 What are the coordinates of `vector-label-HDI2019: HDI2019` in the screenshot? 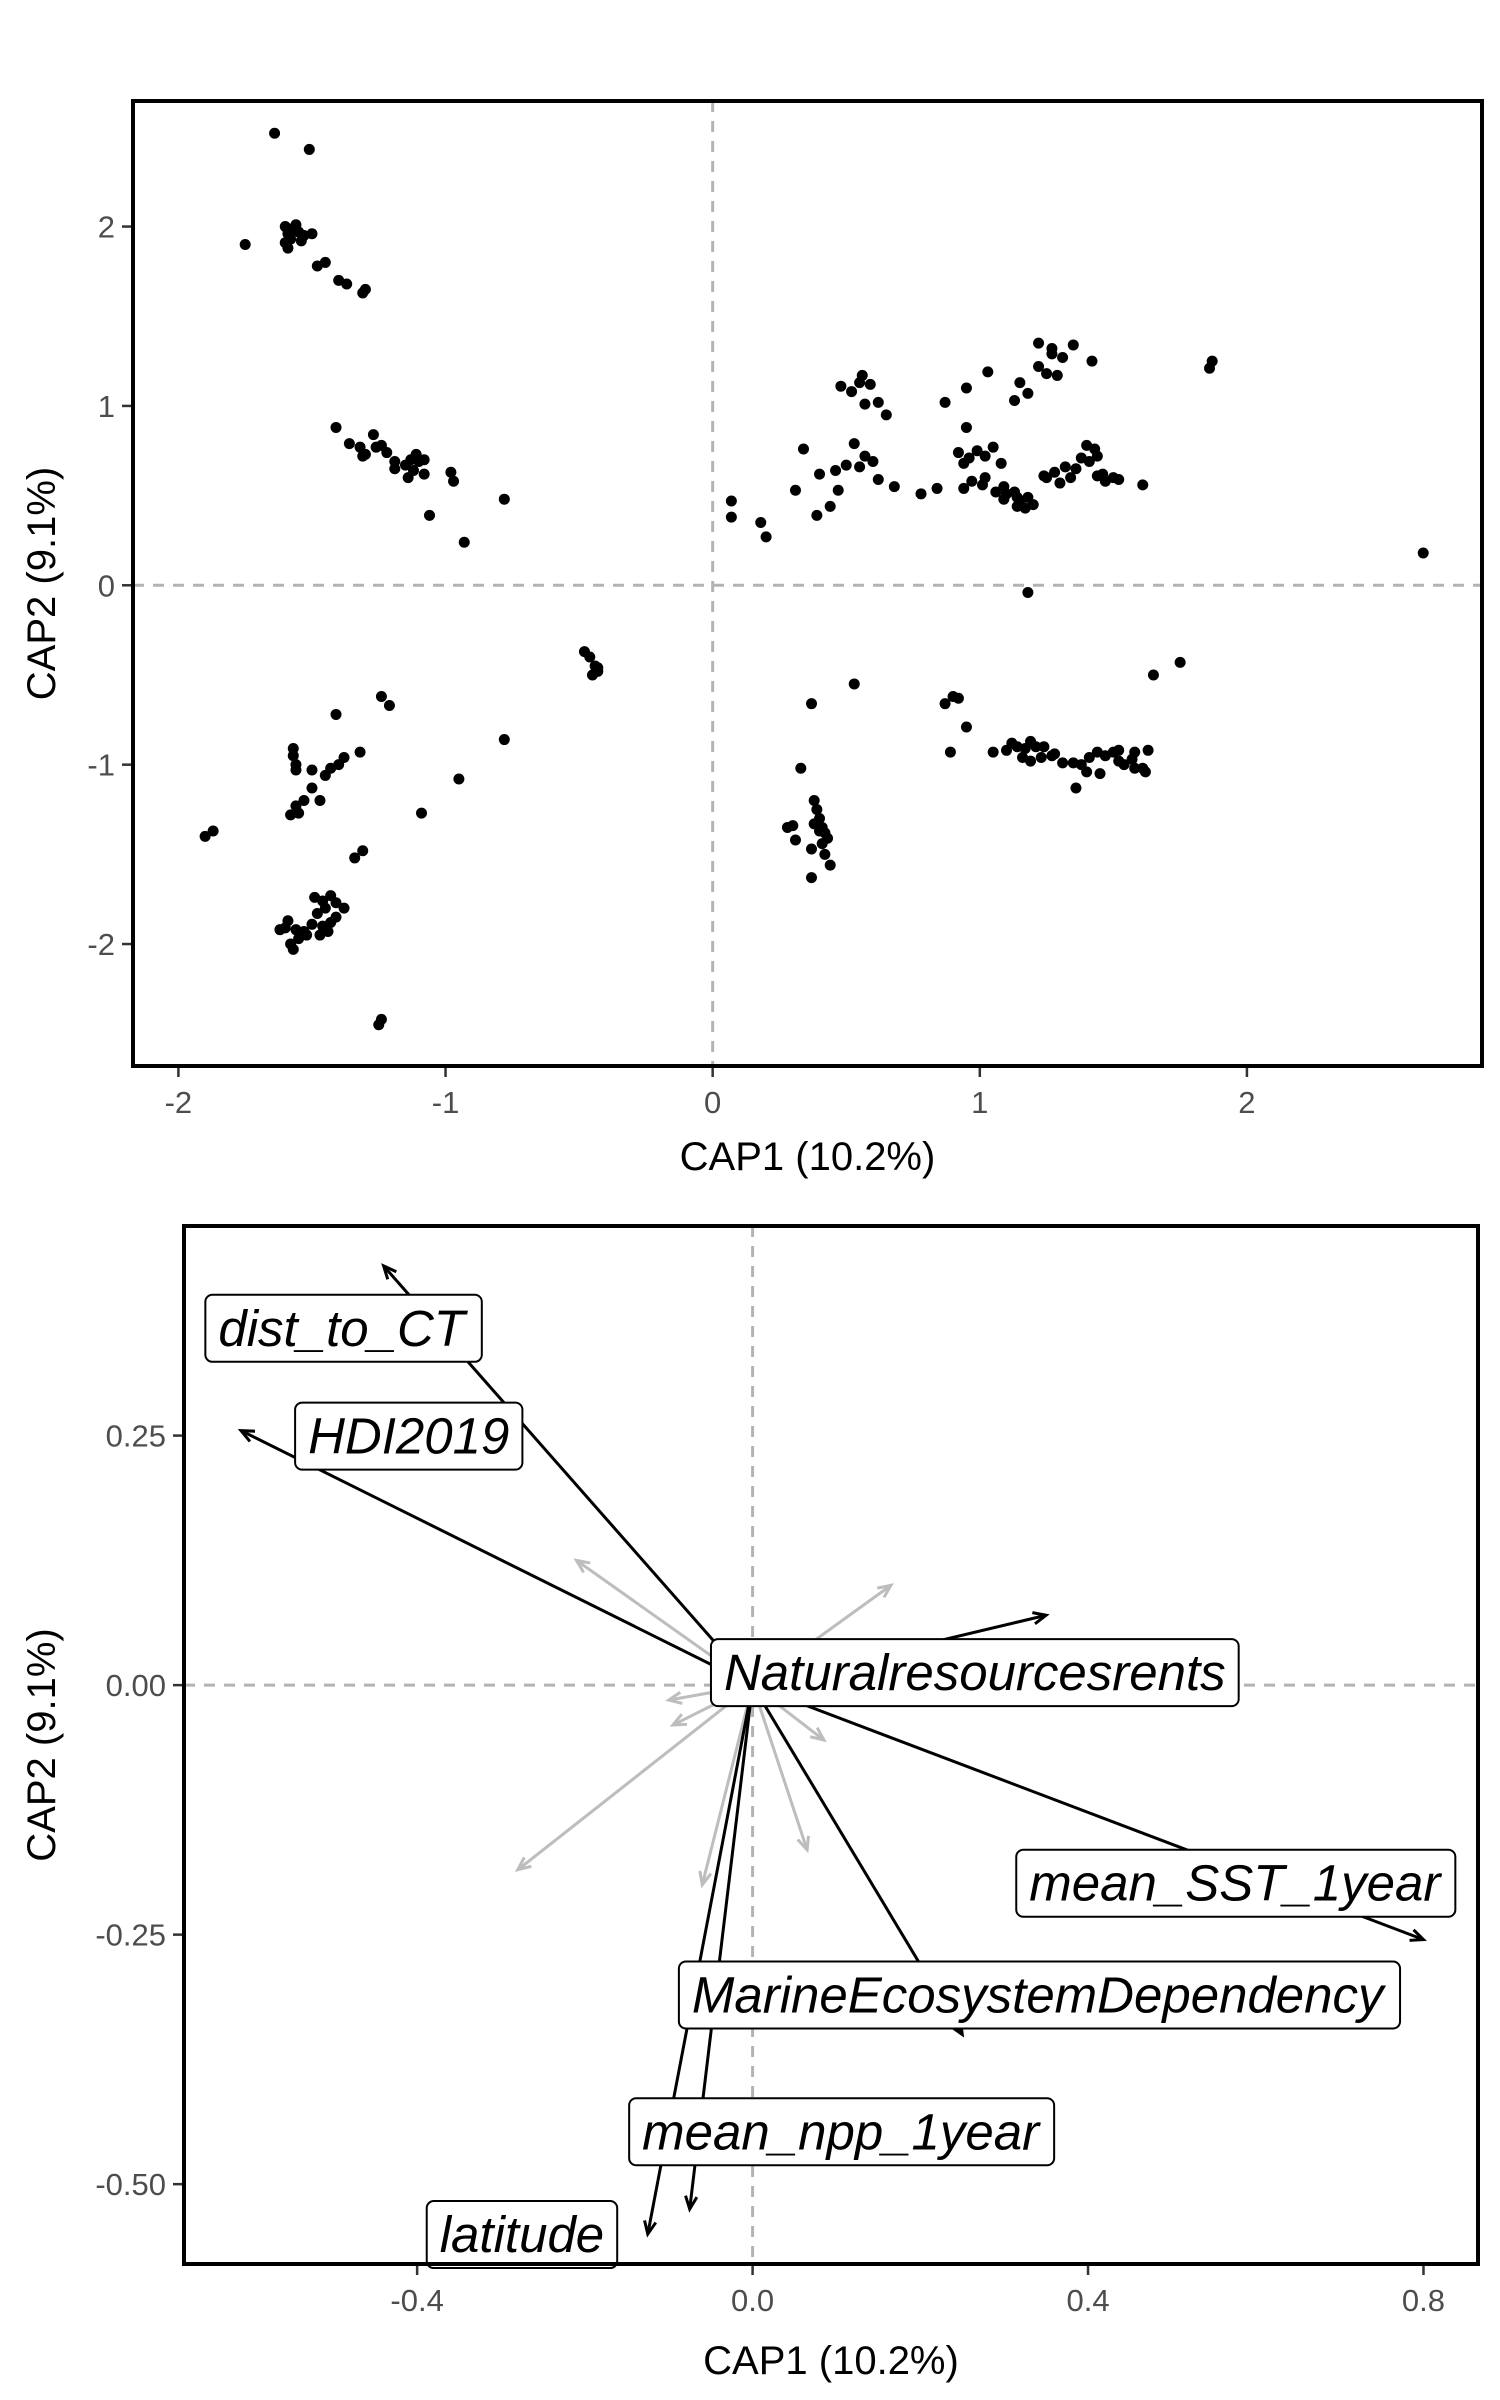 It's located at (409, 1436).